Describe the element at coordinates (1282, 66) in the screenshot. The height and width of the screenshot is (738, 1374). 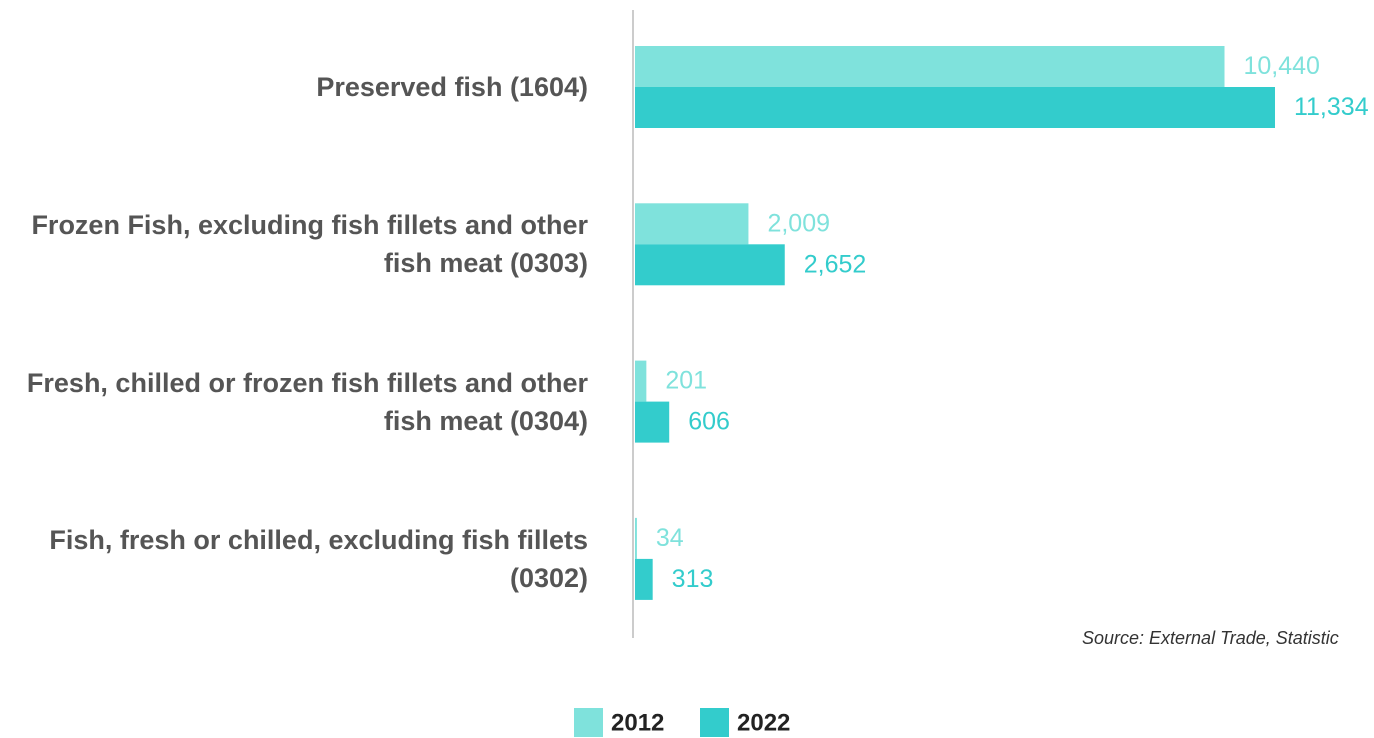
I see `value-label: 10,440` at that location.